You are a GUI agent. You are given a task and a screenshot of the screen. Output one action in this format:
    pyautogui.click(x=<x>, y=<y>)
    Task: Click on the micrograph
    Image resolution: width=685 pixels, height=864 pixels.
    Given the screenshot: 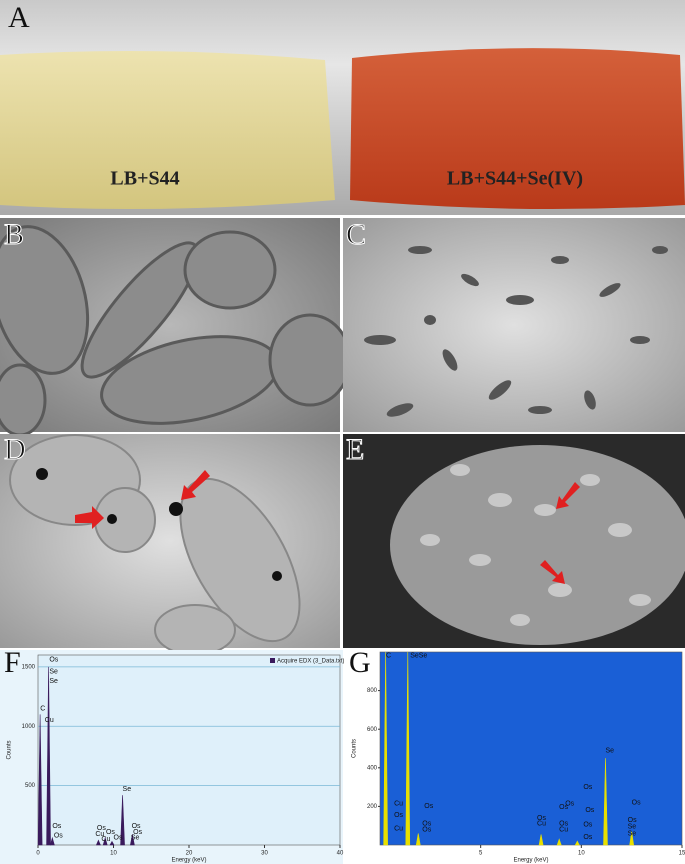 What is the action you would take?
    pyautogui.click(x=514, y=325)
    